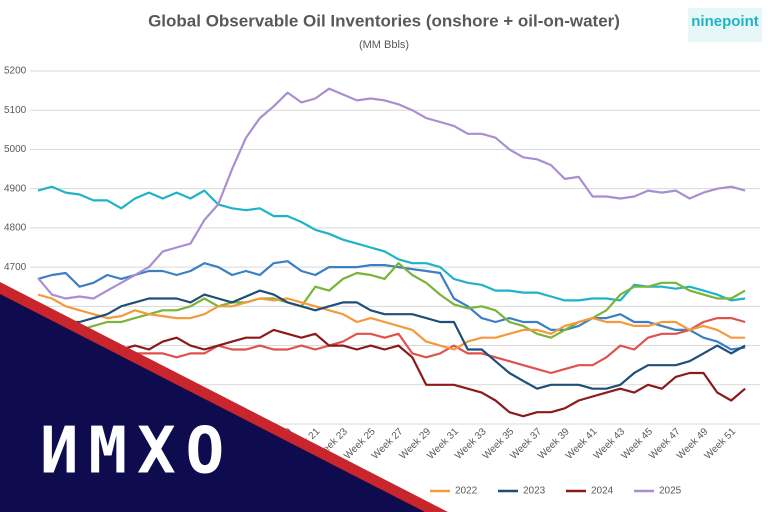 This screenshot has width=768, height=512. What do you see at coordinates (137, 452) in the screenshot?
I see `overlay-text: ИМХО` at bounding box center [137, 452].